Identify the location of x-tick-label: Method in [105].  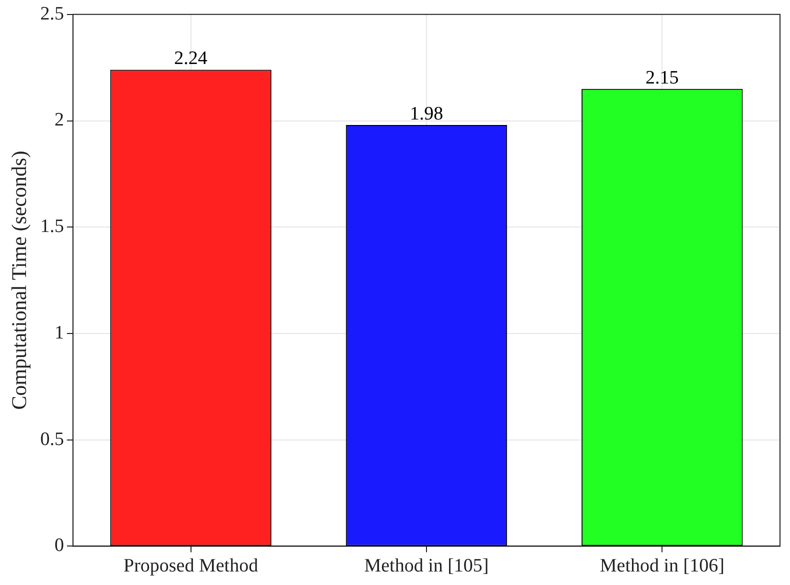
(426, 566).